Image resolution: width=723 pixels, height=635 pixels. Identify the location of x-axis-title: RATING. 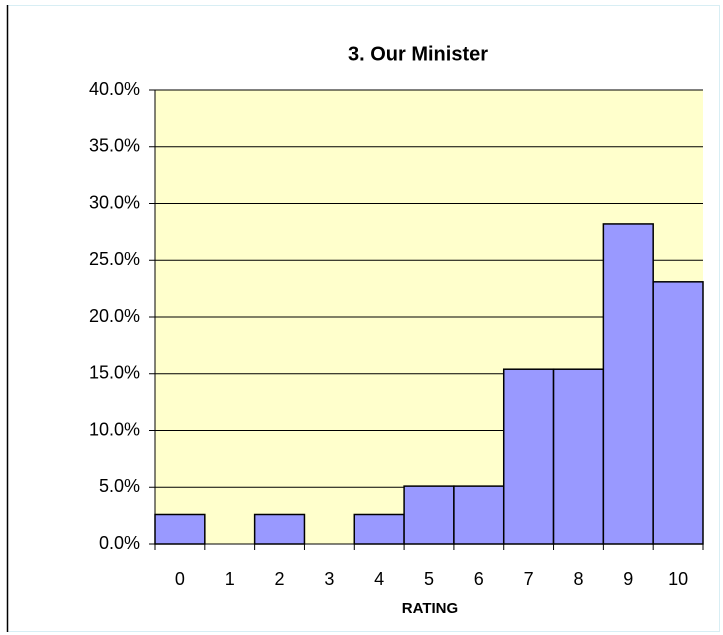
(430, 608).